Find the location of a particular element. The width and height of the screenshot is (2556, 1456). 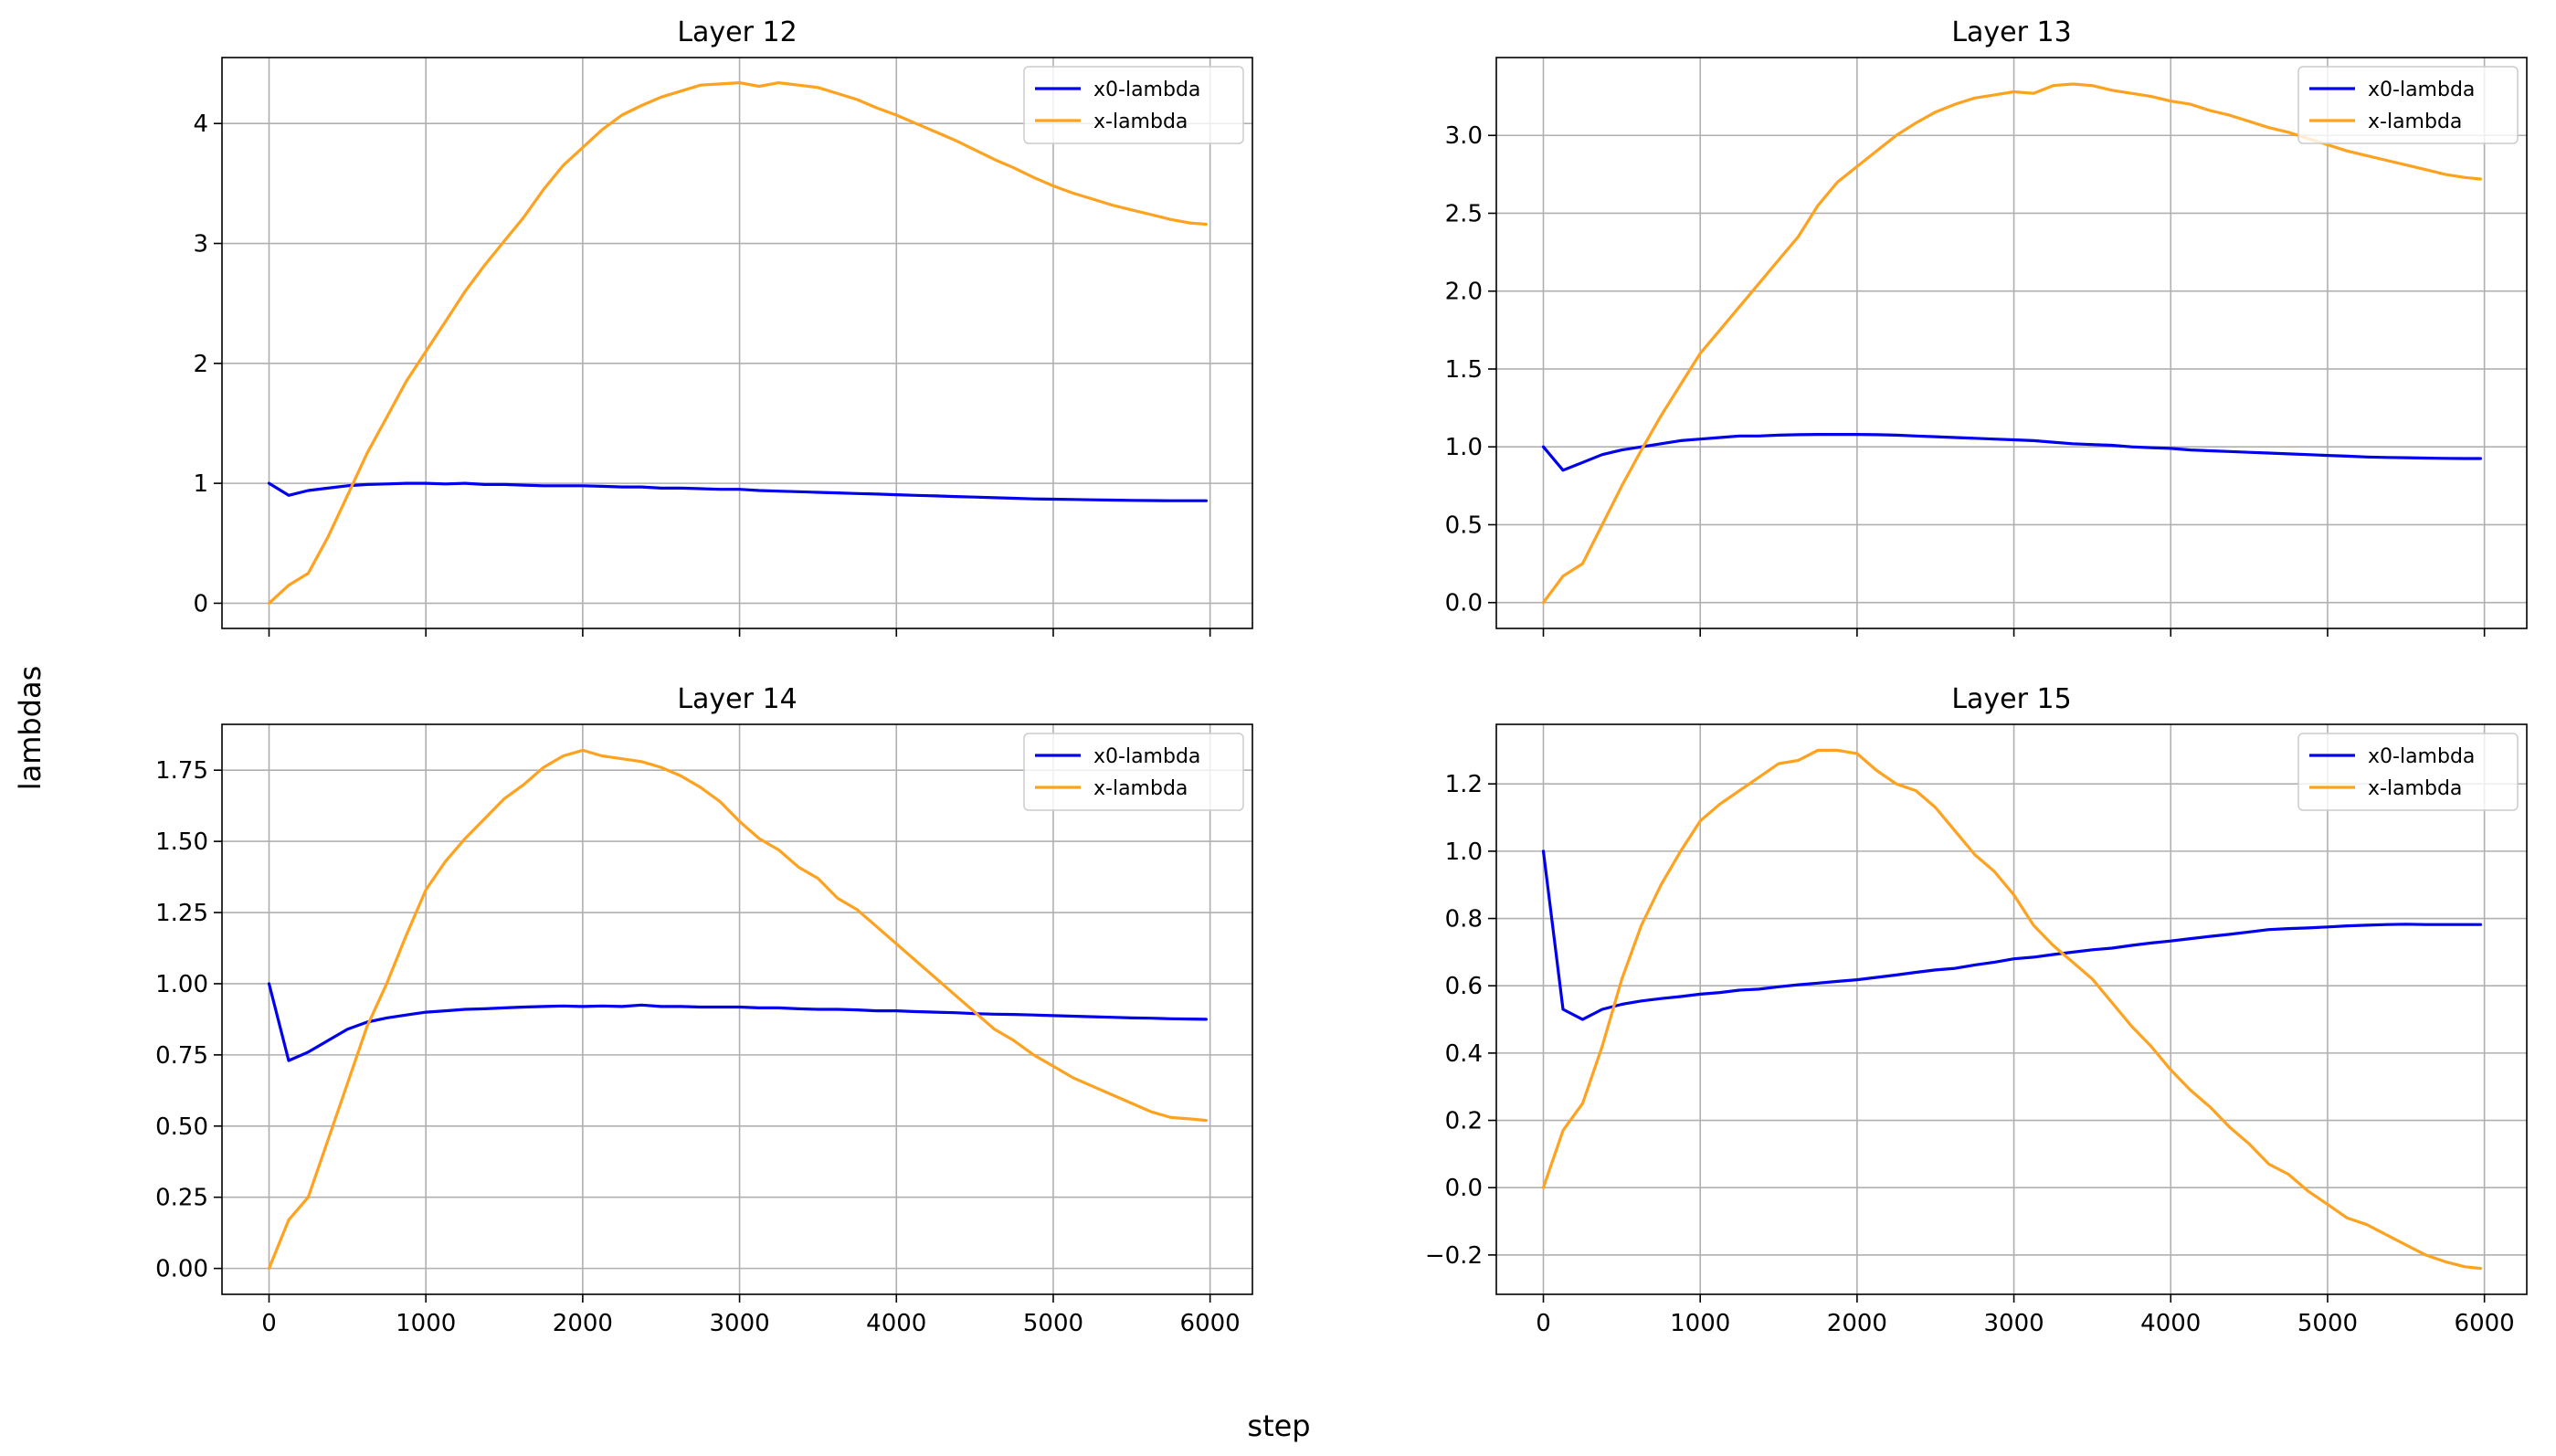

y-tick-label: 0.00 is located at coordinates (181, 1269).